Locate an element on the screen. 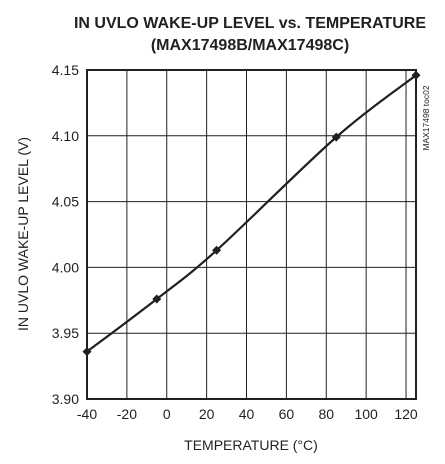 Image resolution: width=445 pixels, height=464 pixels. y-tick-label: 4.05 is located at coordinates (65, 202).